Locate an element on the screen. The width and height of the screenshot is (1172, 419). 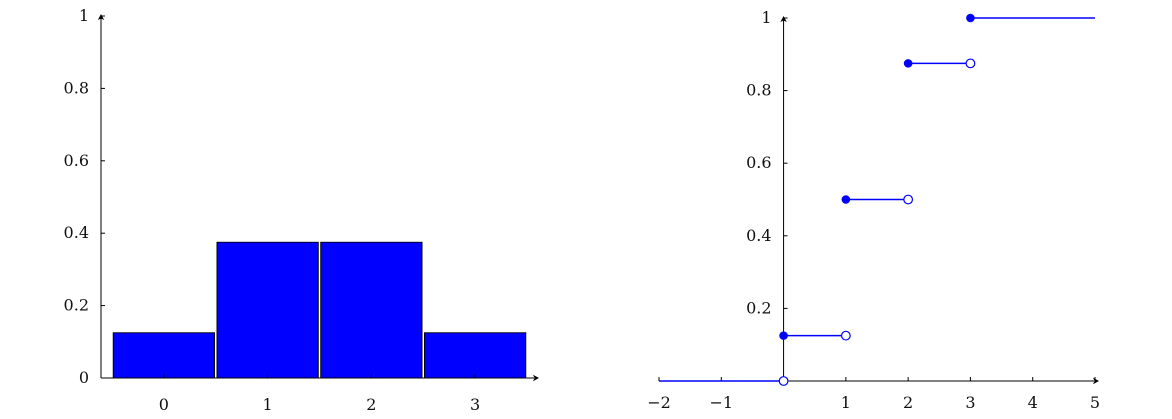
x-tick-label: 5 is located at coordinates (1095, 402).